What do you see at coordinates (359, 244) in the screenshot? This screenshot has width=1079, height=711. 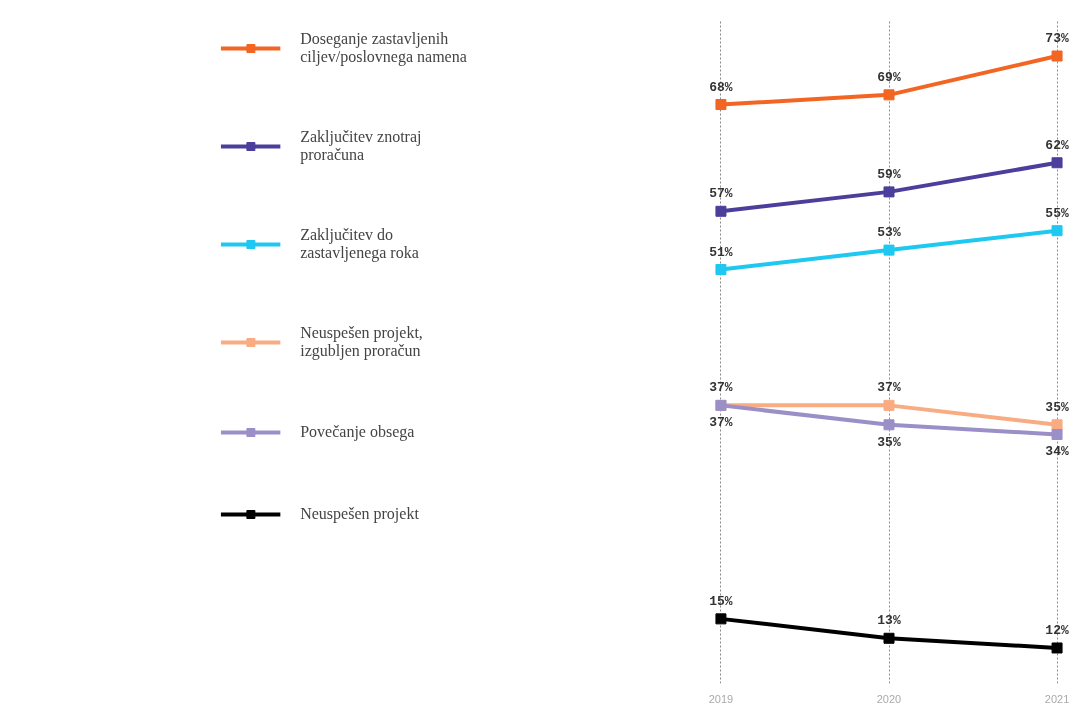 I see `legend-label: Zaključitev do zastavljenega roka` at bounding box center [359, 244].